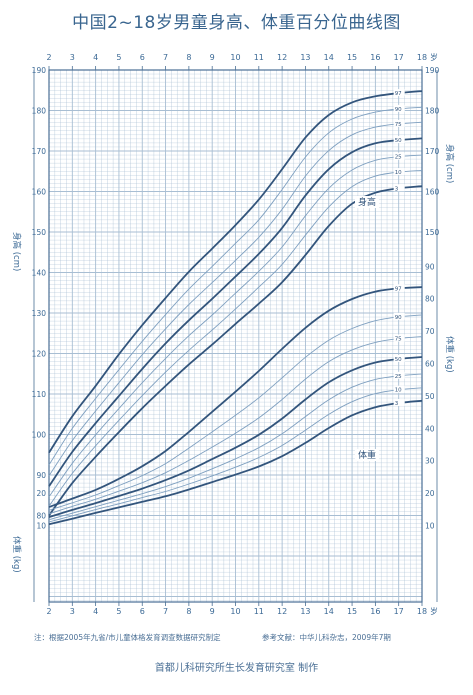 Image resolution: width=473 pixels, height=695 pixels. I want to click on height-tick-label-right: 160, so click(432, 192).